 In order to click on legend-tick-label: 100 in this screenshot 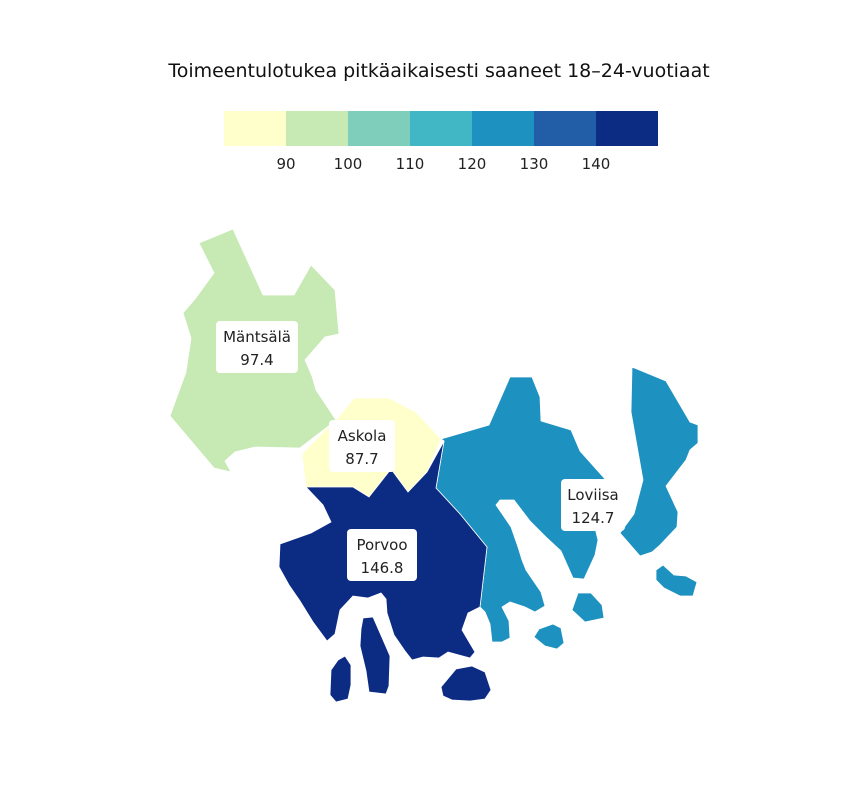, I will do `click(348, 164)`.